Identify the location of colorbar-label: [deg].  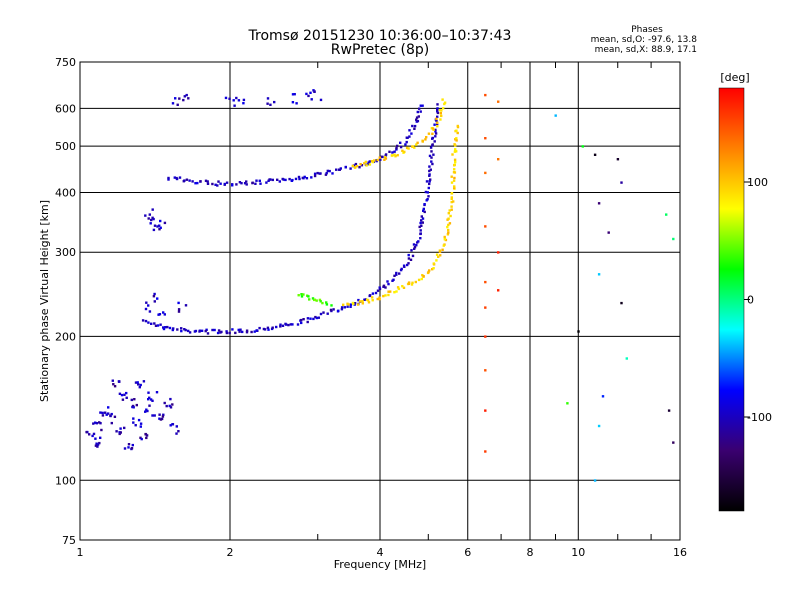
(734, 77).